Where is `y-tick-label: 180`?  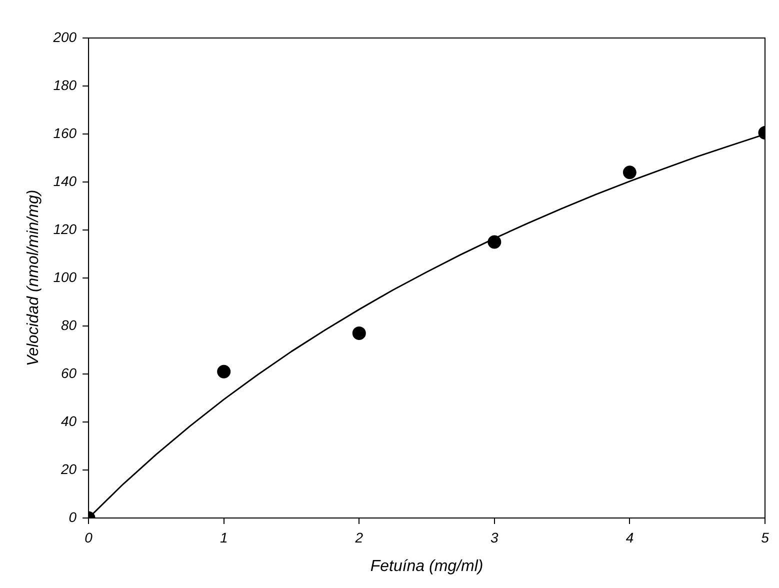 y-tick-label: 180 is located at coordinates (65, 84).